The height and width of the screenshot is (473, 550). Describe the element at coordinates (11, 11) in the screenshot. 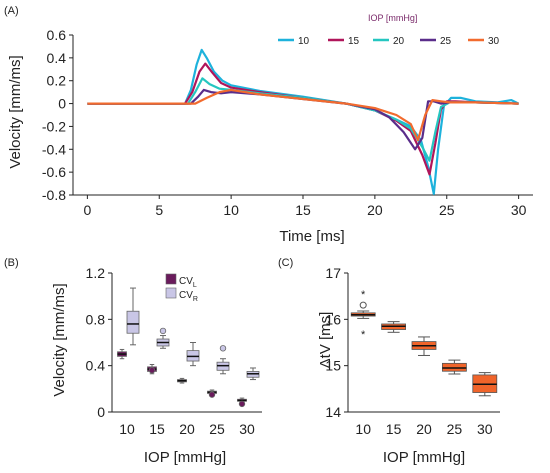

I see `panel-a-label: (A)` at that location.